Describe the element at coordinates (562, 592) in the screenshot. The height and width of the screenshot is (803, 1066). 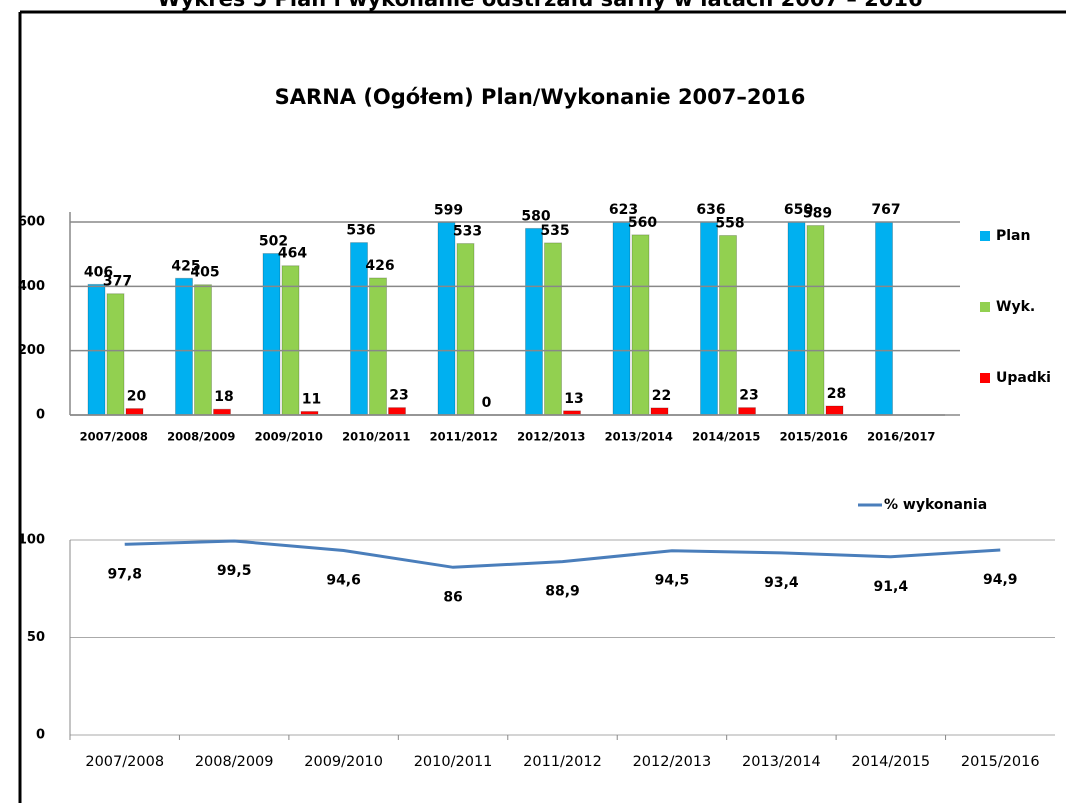
I see `data-label: 88,9` at that location.